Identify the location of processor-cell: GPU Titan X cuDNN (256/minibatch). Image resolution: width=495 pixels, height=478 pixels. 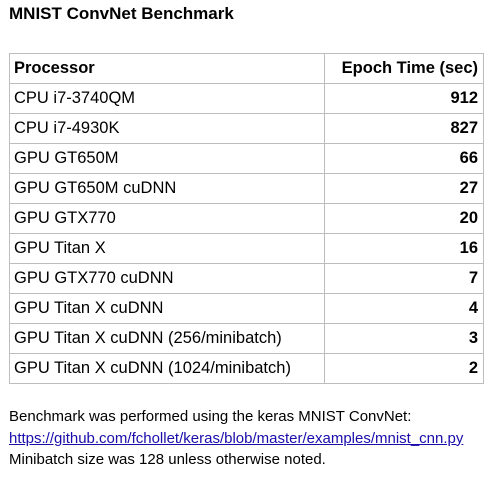
(167, 338).